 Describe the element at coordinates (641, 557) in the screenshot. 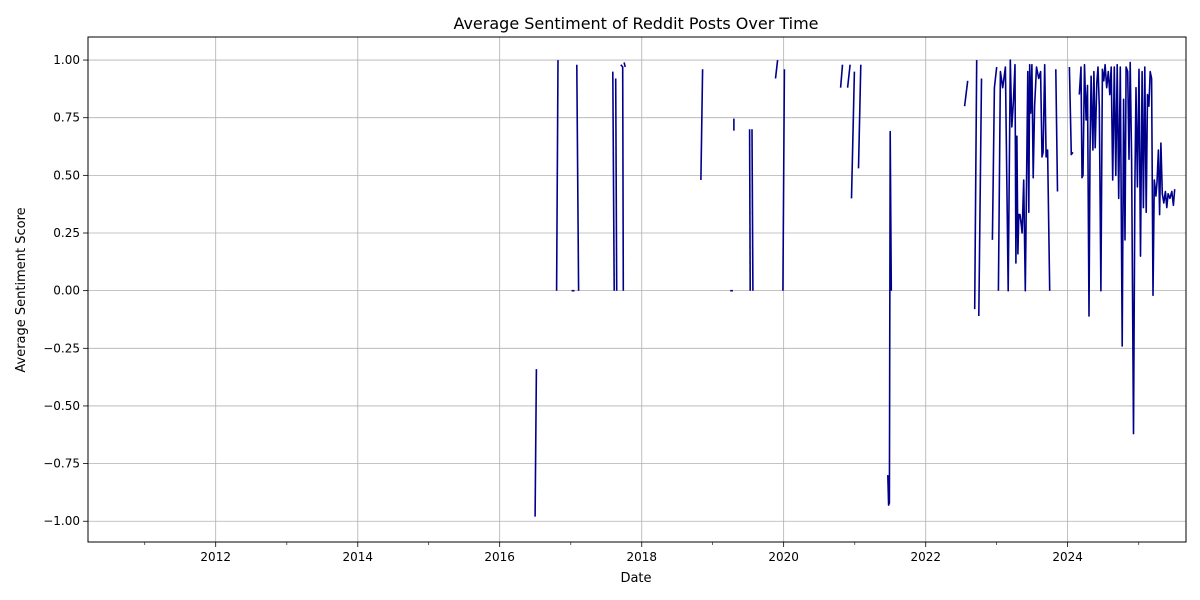

I see `x-tick-label: 2018` at that location.